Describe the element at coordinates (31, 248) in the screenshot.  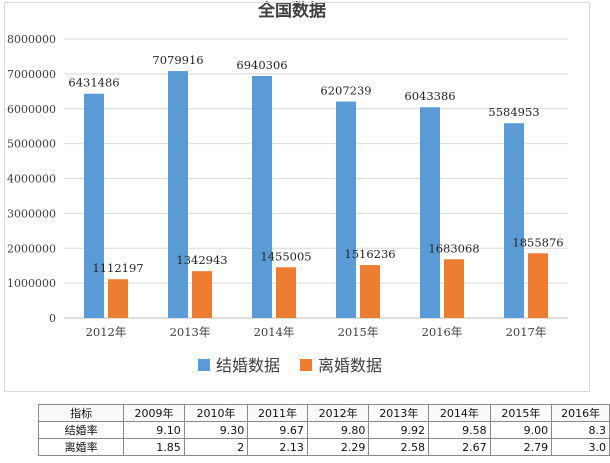
I see `y-tick-label: 2000000` at that location.